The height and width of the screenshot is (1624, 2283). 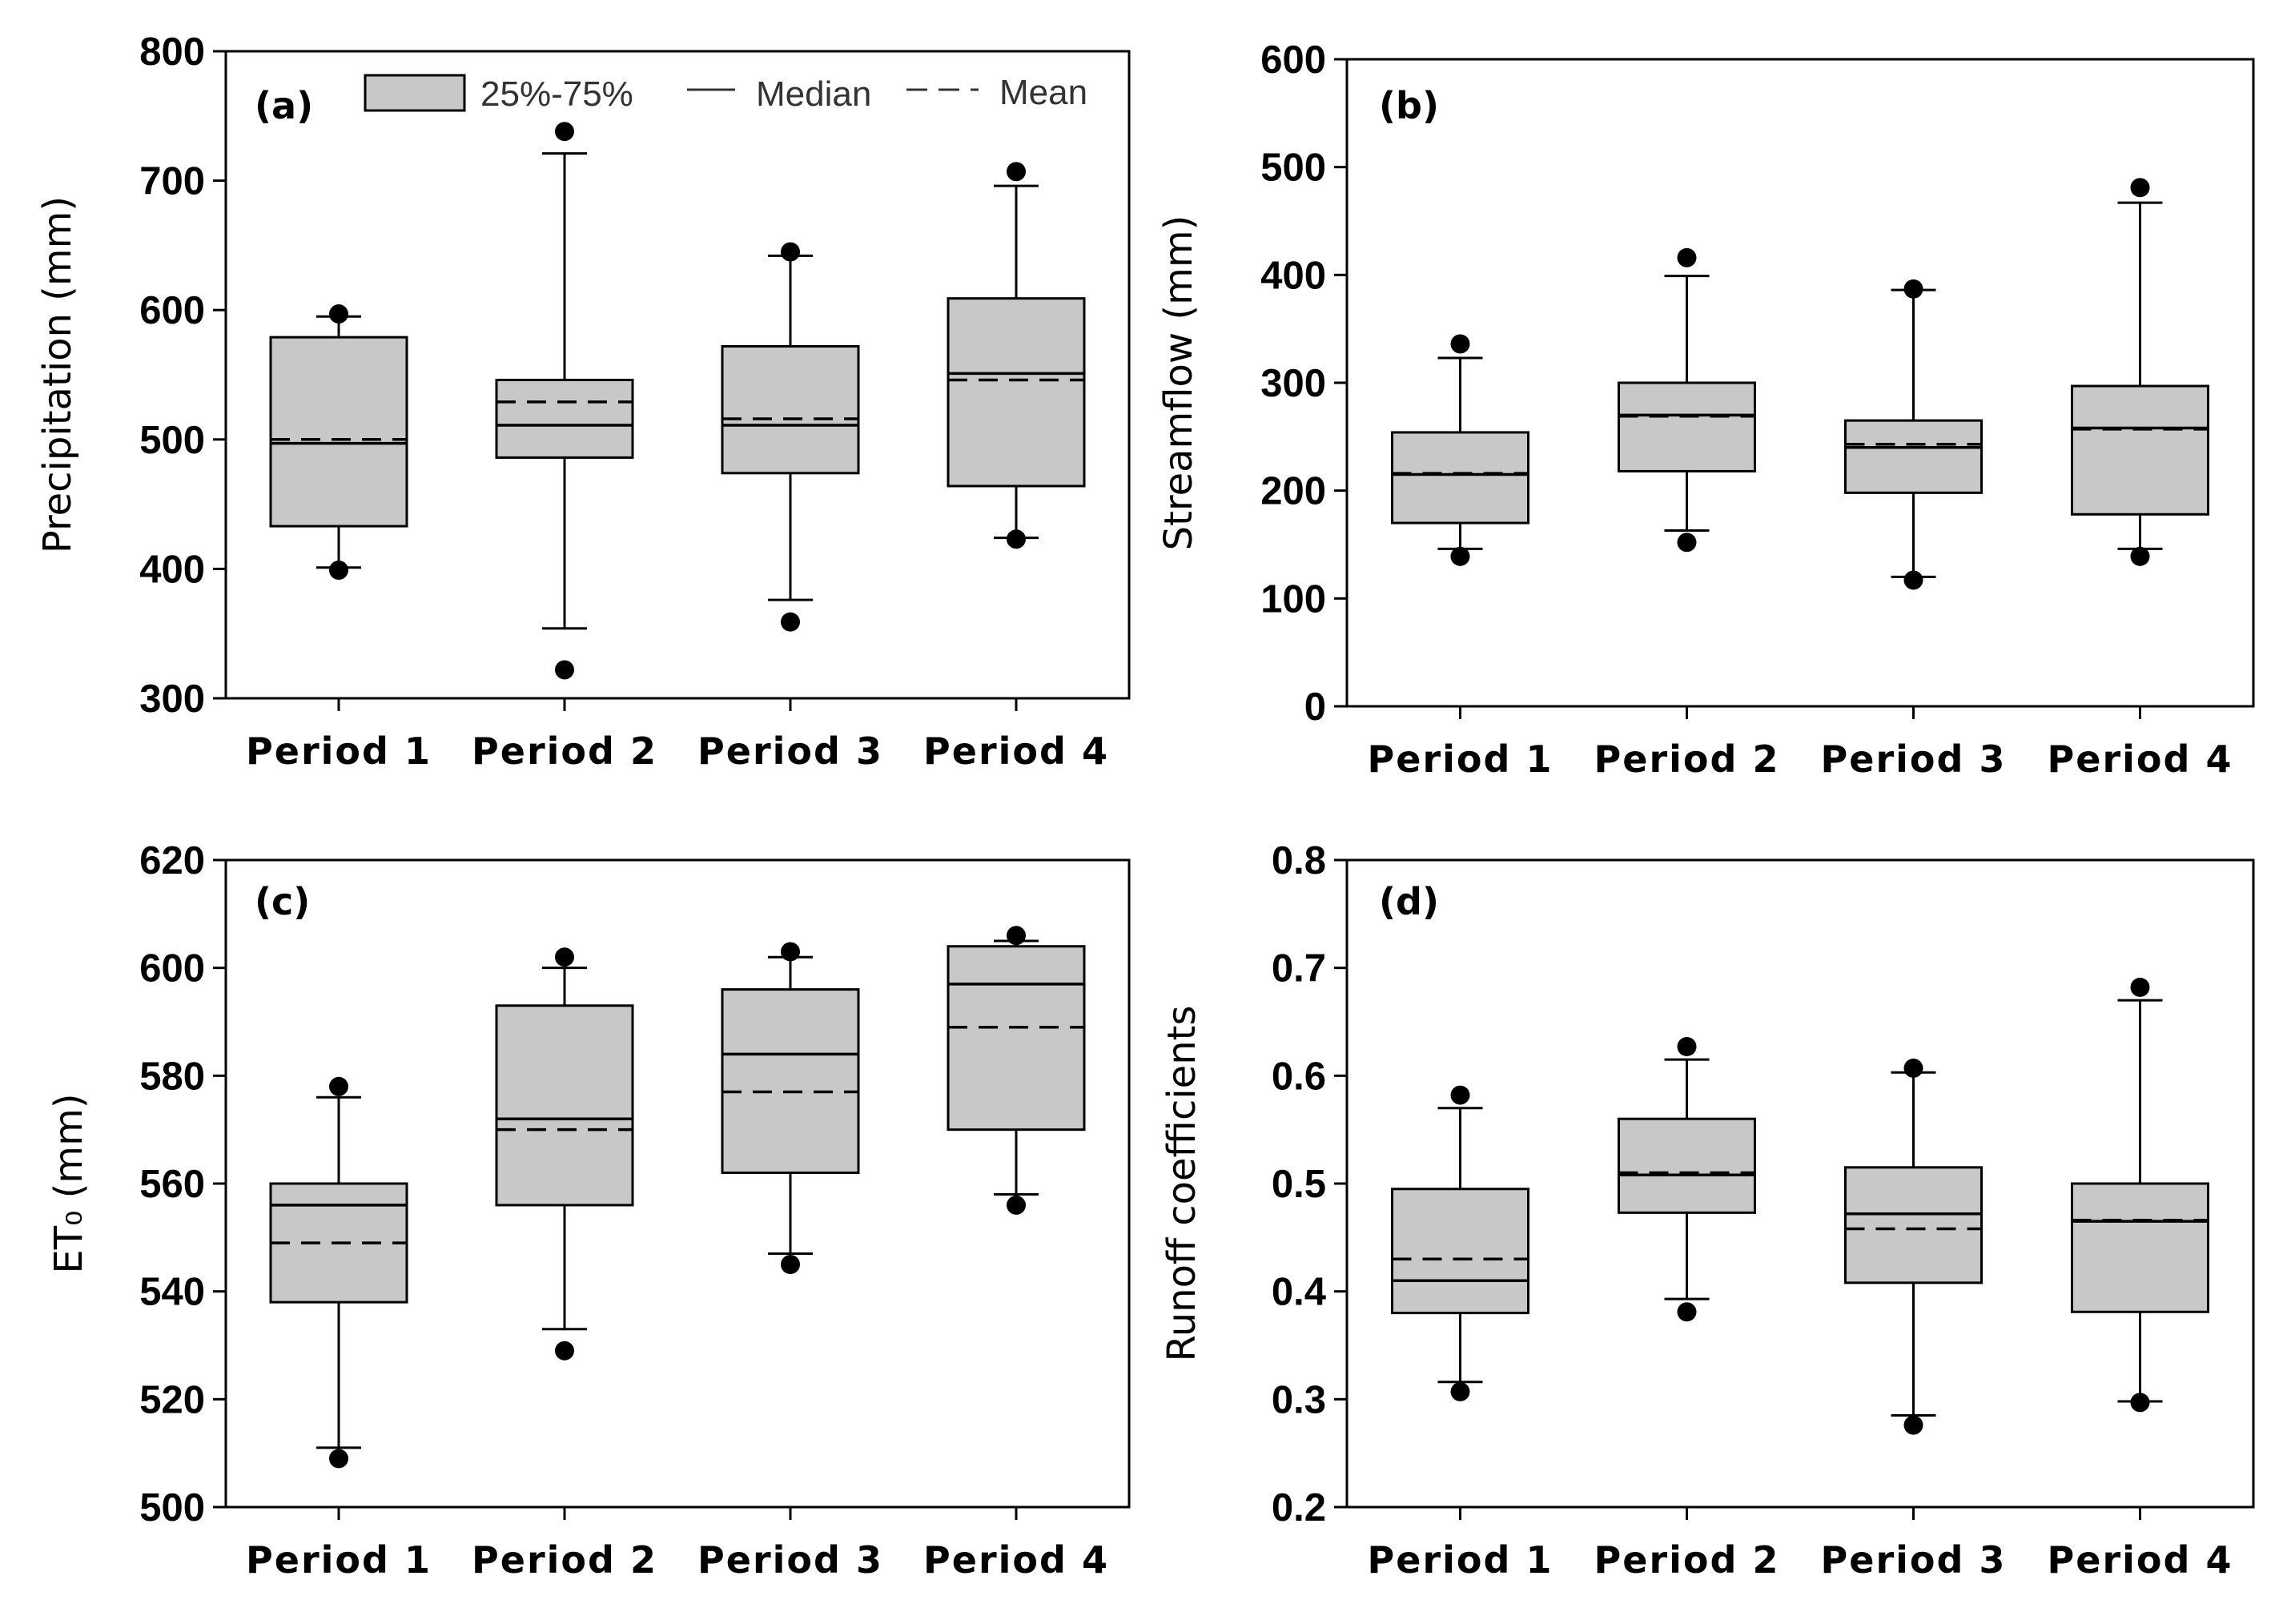 What do you see at coordinates (1293, 275) in the screenshot?
I see `y-tick-label: 400` at bounding box center [1293, 275].